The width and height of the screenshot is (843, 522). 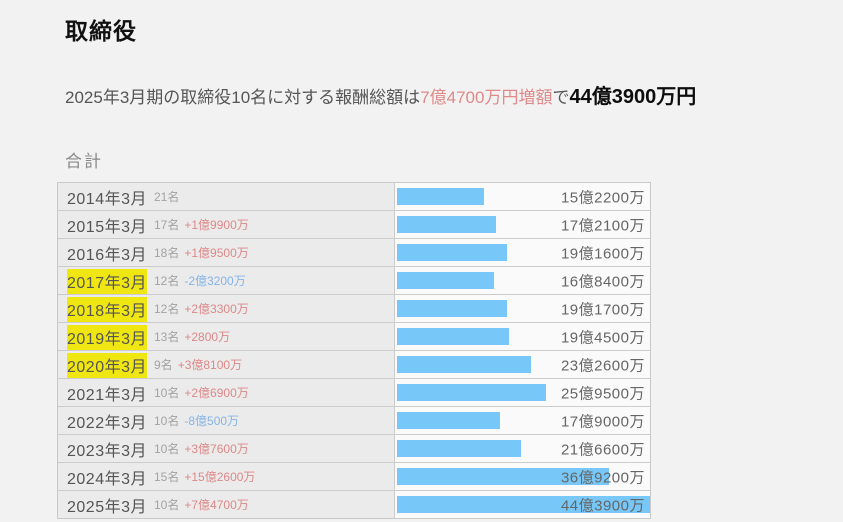 What do you see at coordinates (215, 281) in the screenshot?
I see `row-change-amount: -2億3200万` at bounding box center [215, 281].